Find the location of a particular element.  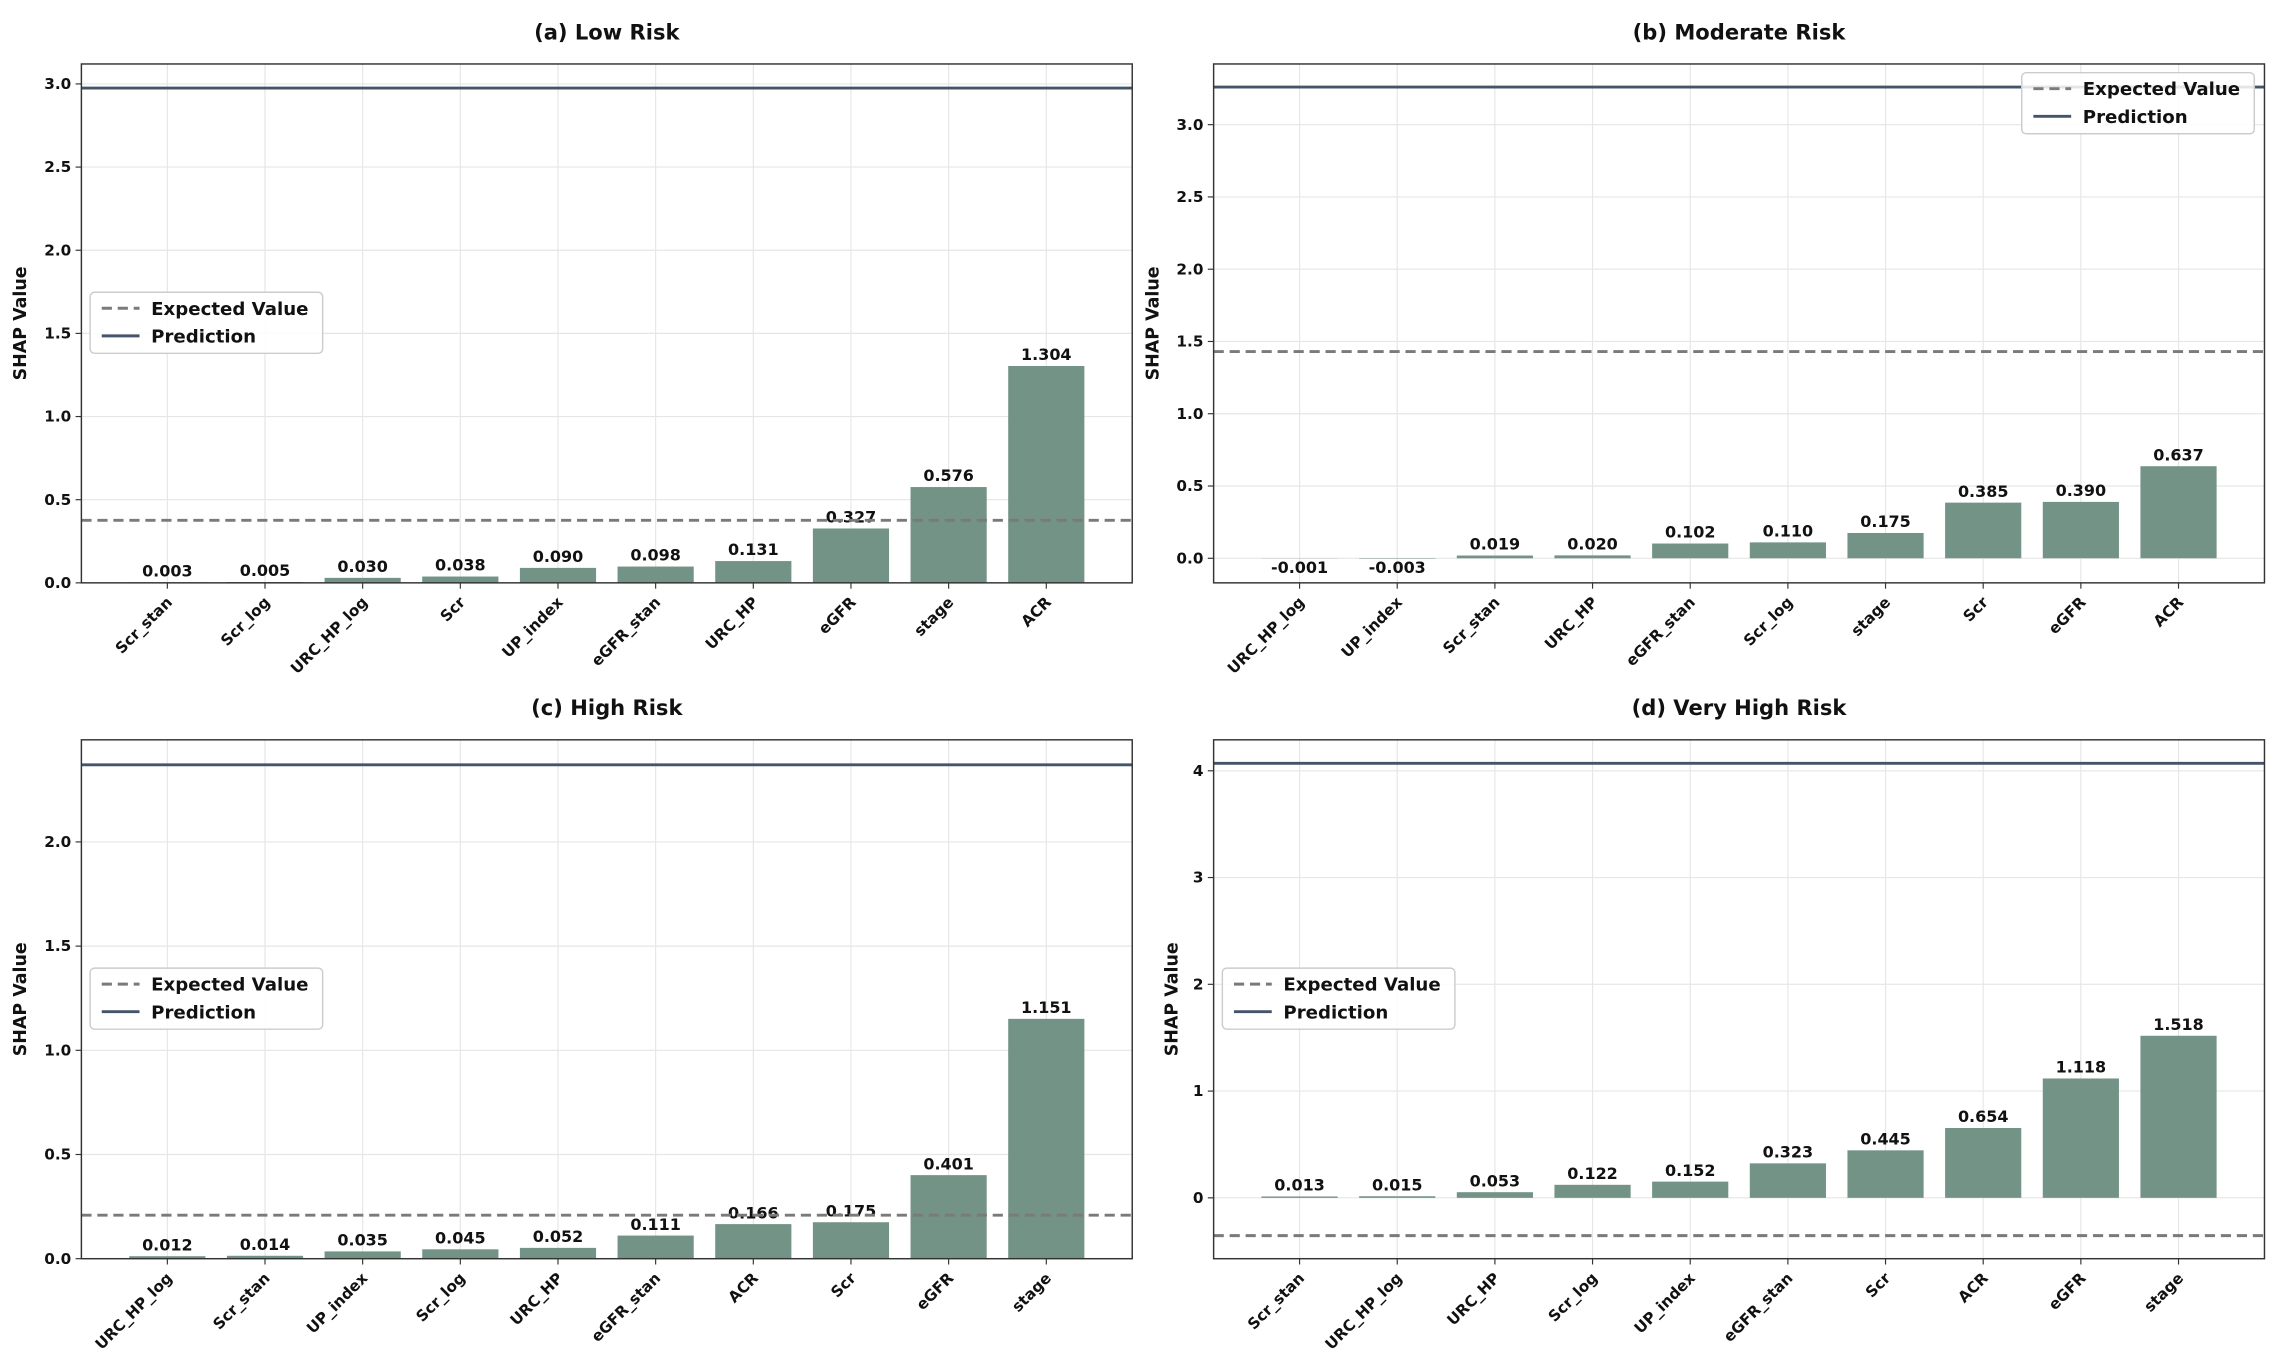

y-tick-label: 2.0 is located at coordinates (1189, 269).